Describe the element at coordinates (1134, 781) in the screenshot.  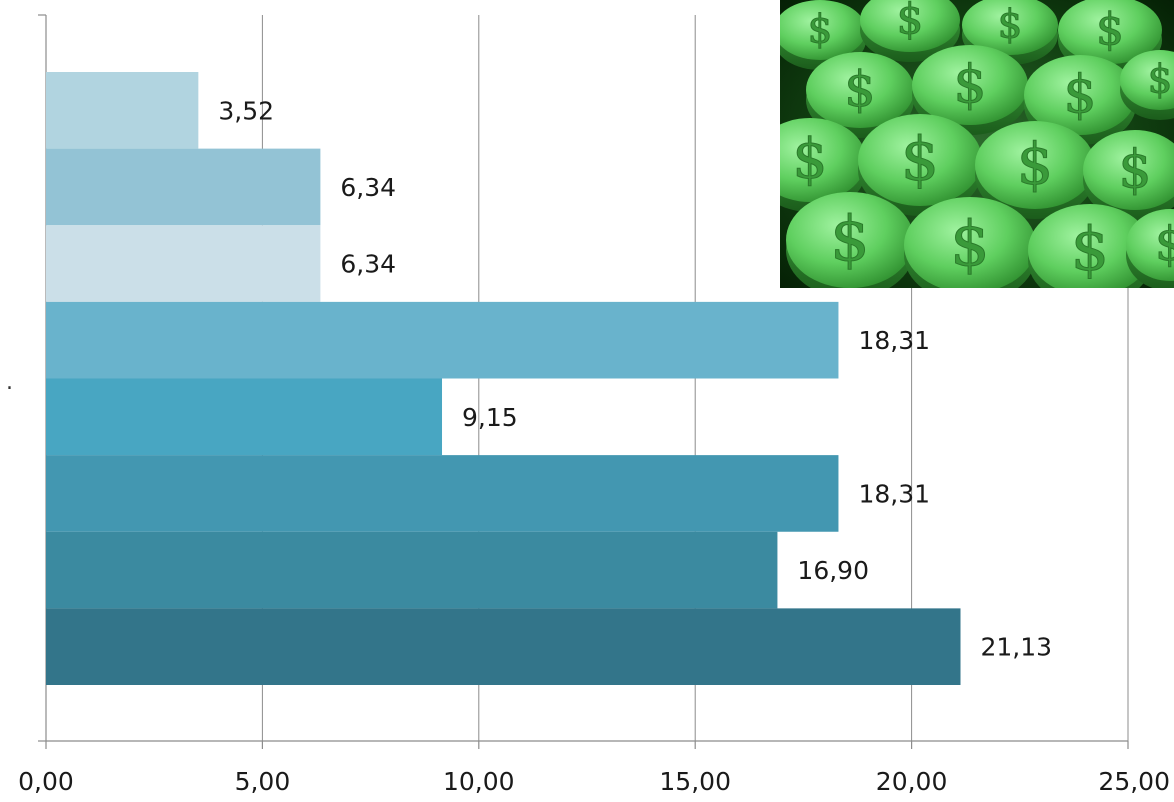
I see `x-tick-label: 25,00` at that location.